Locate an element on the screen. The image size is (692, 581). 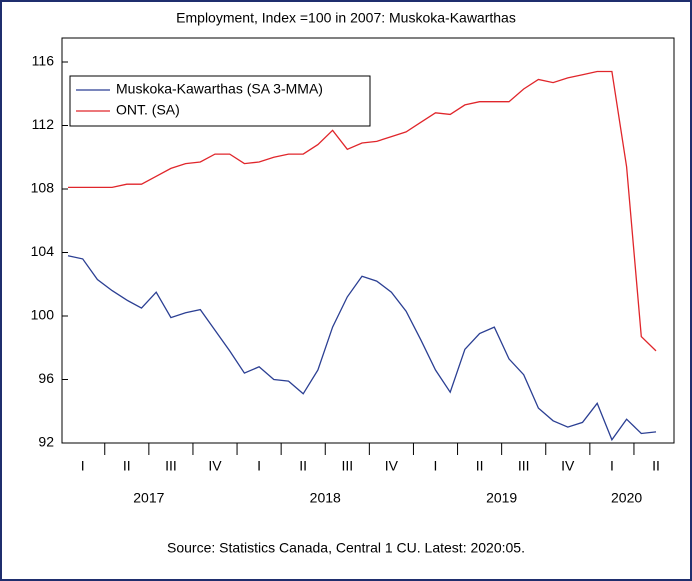
y-tick-label: 104 is located at coordinates (43, 251).